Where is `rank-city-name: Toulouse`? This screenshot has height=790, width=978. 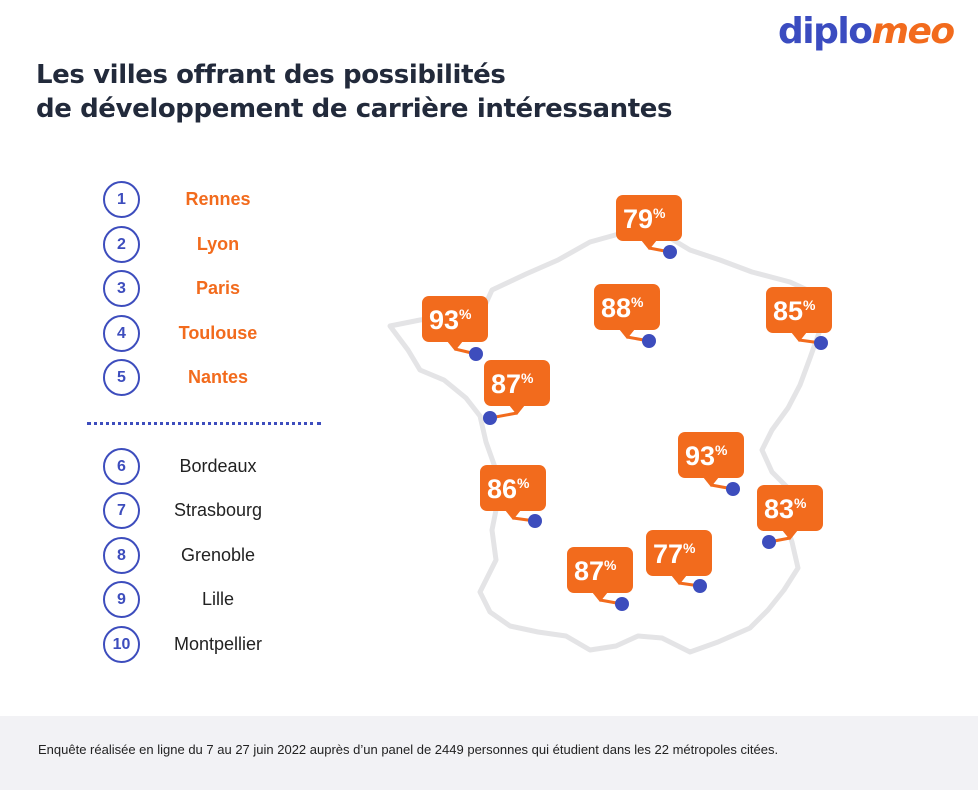 rank-city-name: Toulouse is located at coordinates (218, 333).